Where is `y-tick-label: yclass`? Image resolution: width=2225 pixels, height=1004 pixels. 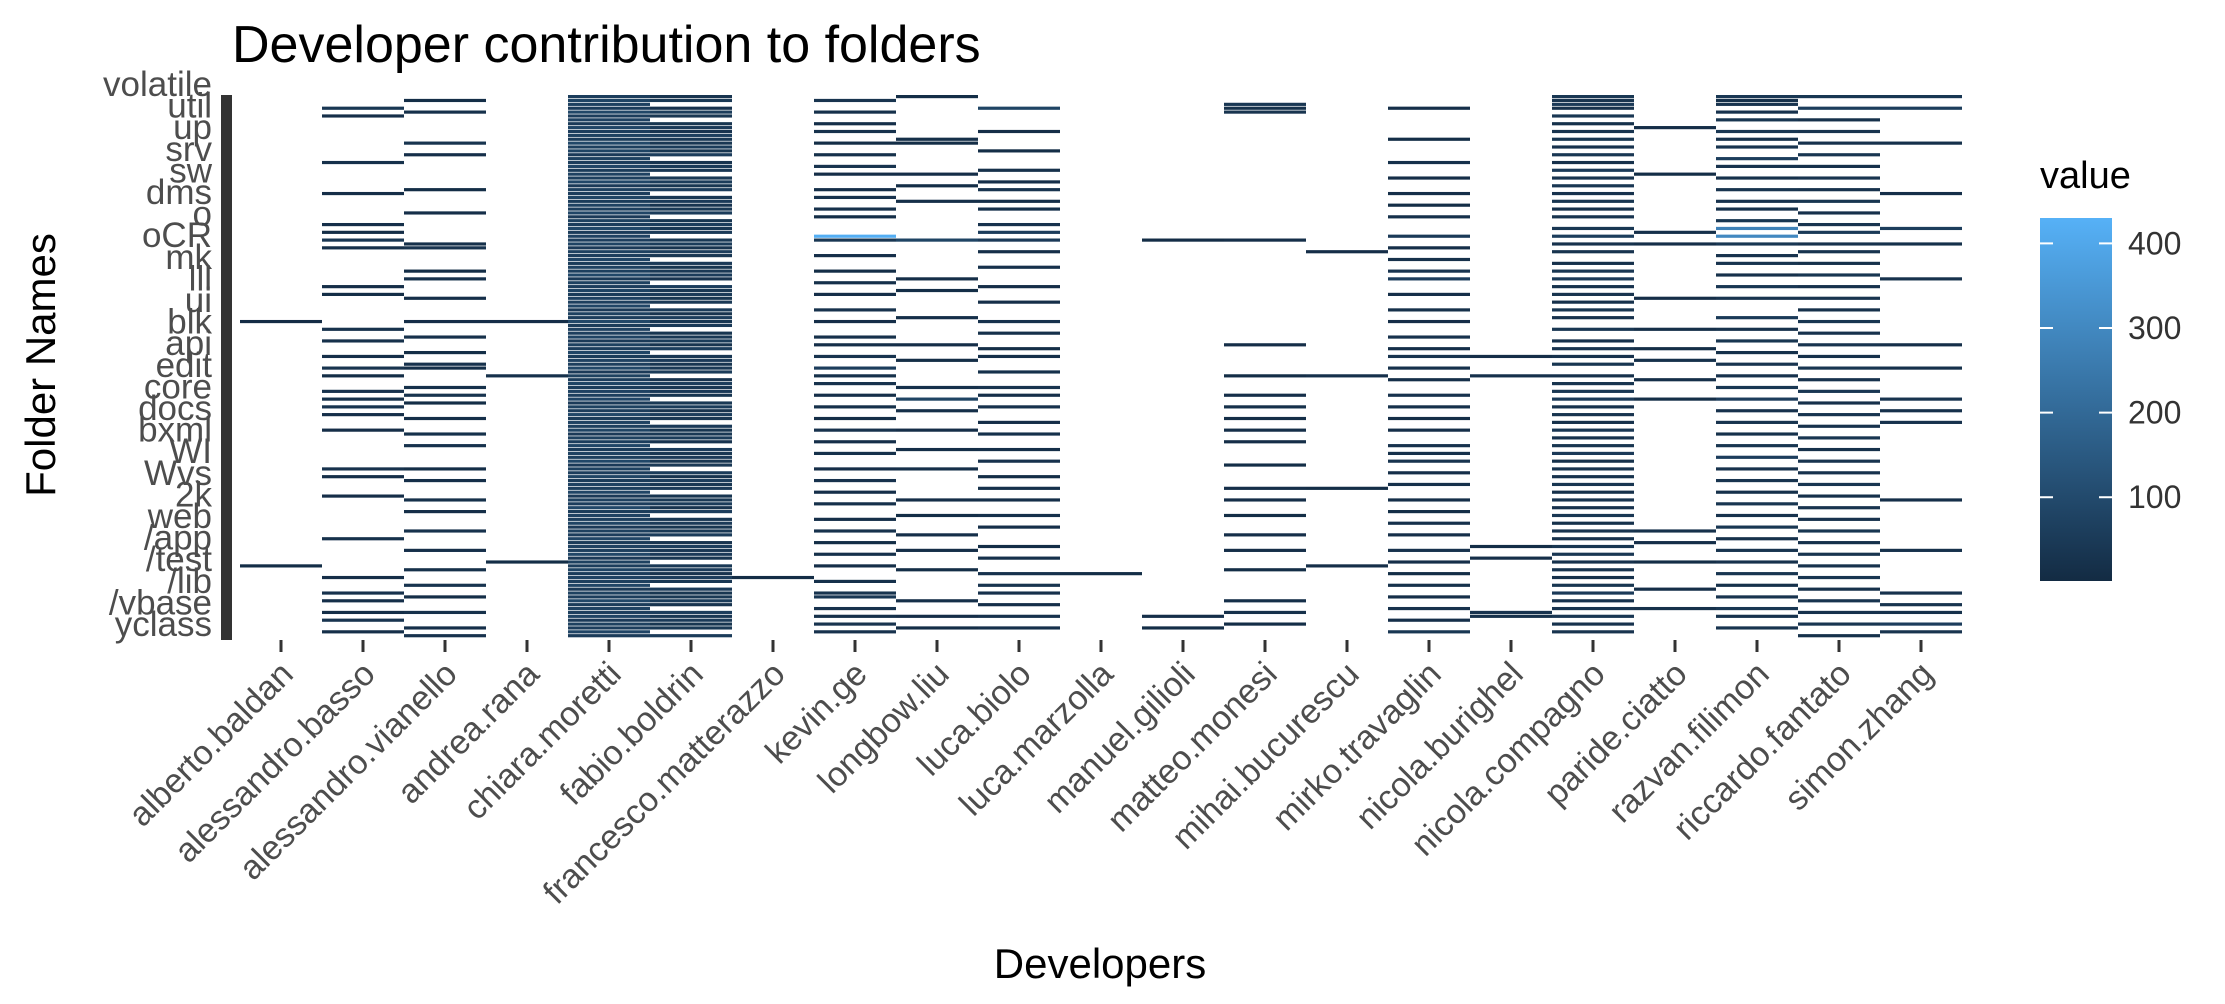 y-tick-label: yclass is located at coordinates (163, 624).